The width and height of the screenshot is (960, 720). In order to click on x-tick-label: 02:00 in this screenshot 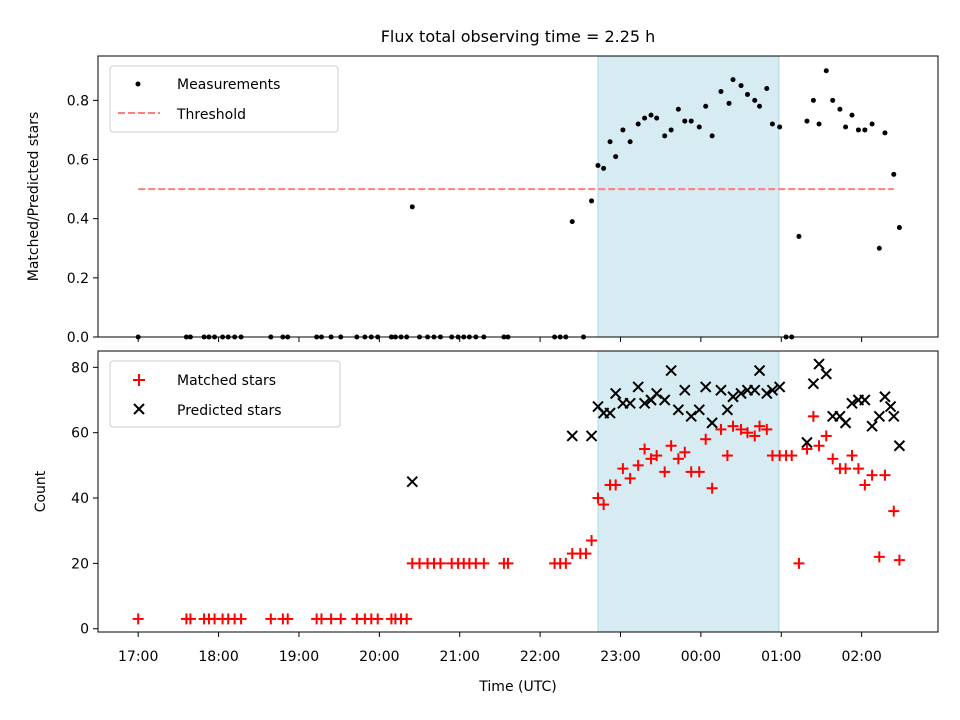, I will do `click(861, 657)`.